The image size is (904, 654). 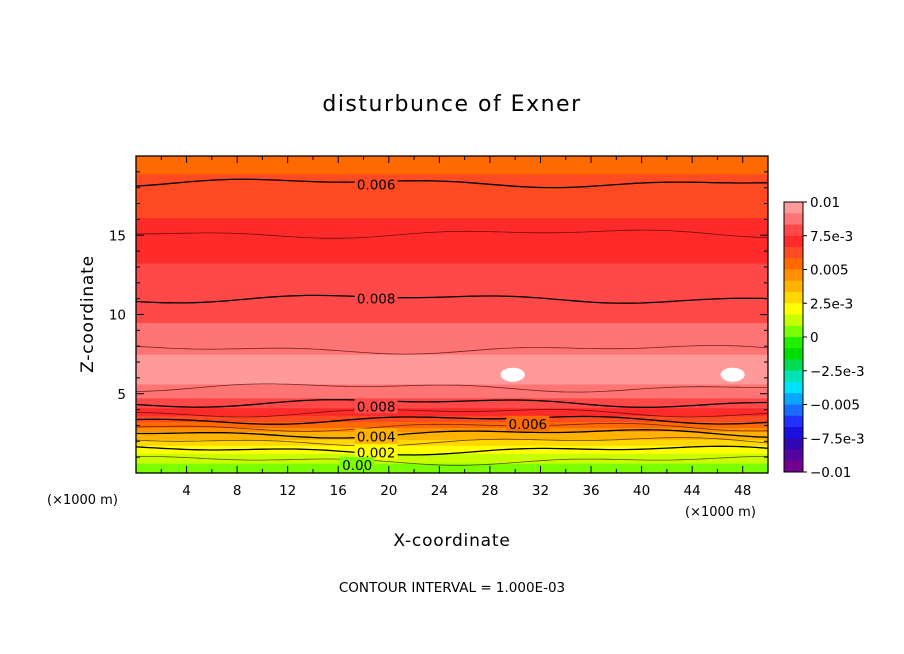 What do you see at coordinates (237, 491) in the screenshot?
I see `x-tick-label: 8` at bounding box center [237, 491].